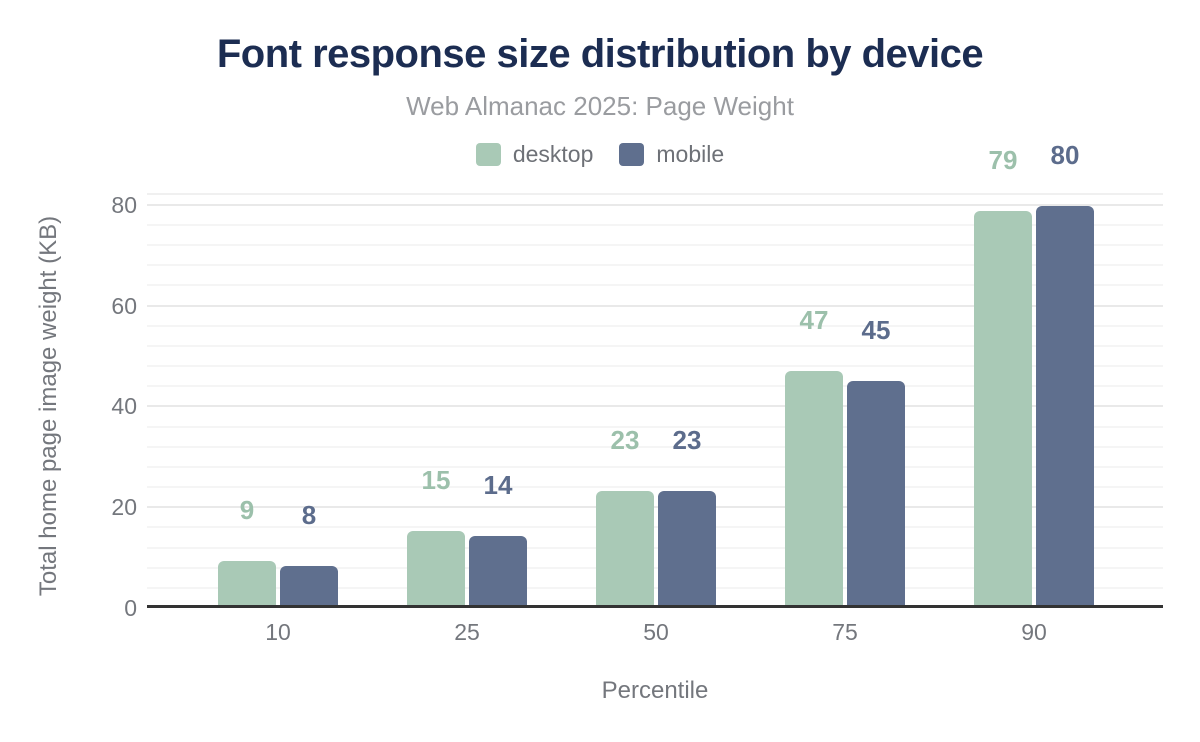  Describe the element at coordinates (814, 320) in the screenshot. I see `bar-value-desktop-p75: 47` at that location.